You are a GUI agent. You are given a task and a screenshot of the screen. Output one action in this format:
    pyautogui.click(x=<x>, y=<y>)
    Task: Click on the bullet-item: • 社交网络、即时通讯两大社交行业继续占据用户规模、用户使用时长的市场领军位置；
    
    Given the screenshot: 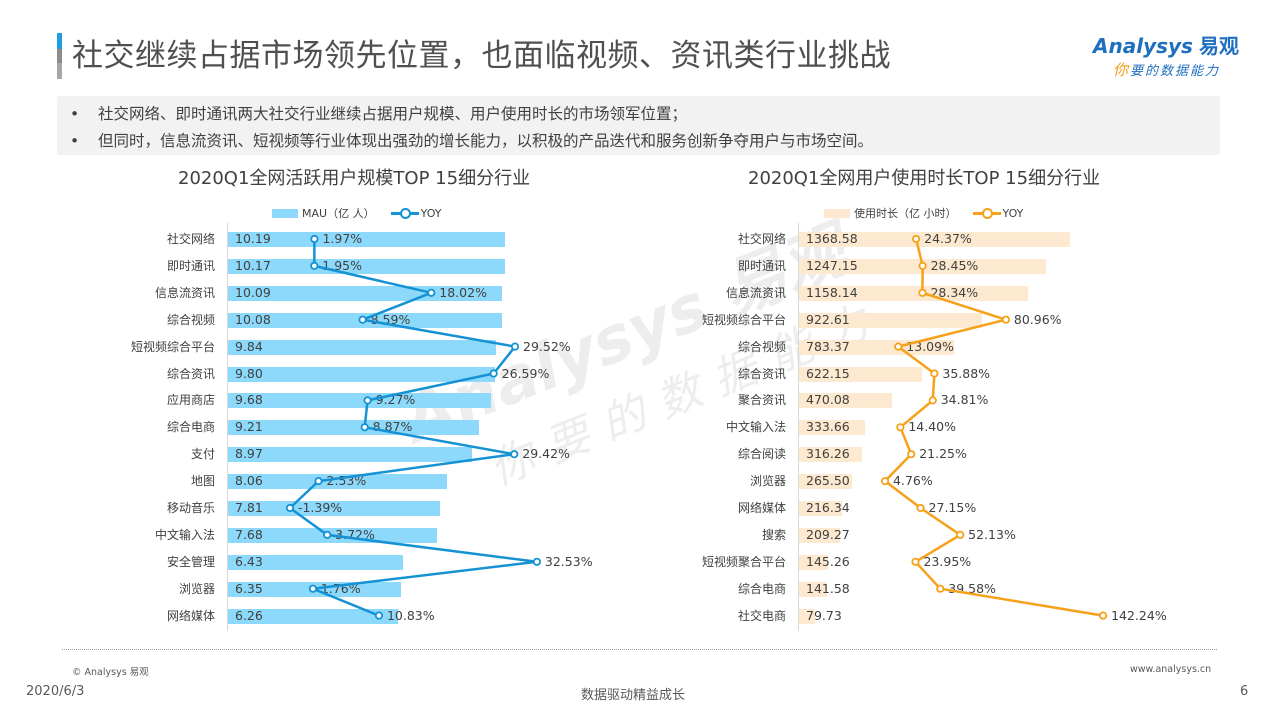 What is the action you would take?
    pyautogui.click(x=378, y=113)
    